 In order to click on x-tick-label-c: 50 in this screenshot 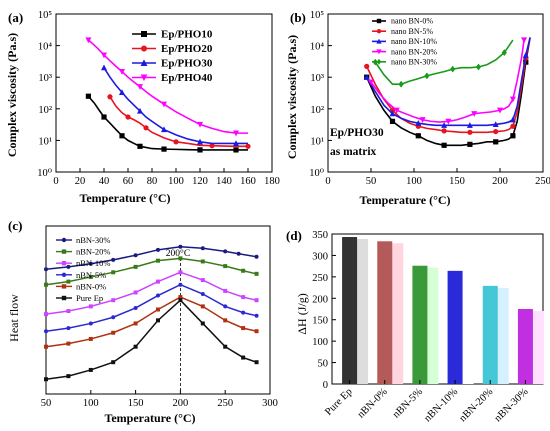, I will do `click(46, 403)`.